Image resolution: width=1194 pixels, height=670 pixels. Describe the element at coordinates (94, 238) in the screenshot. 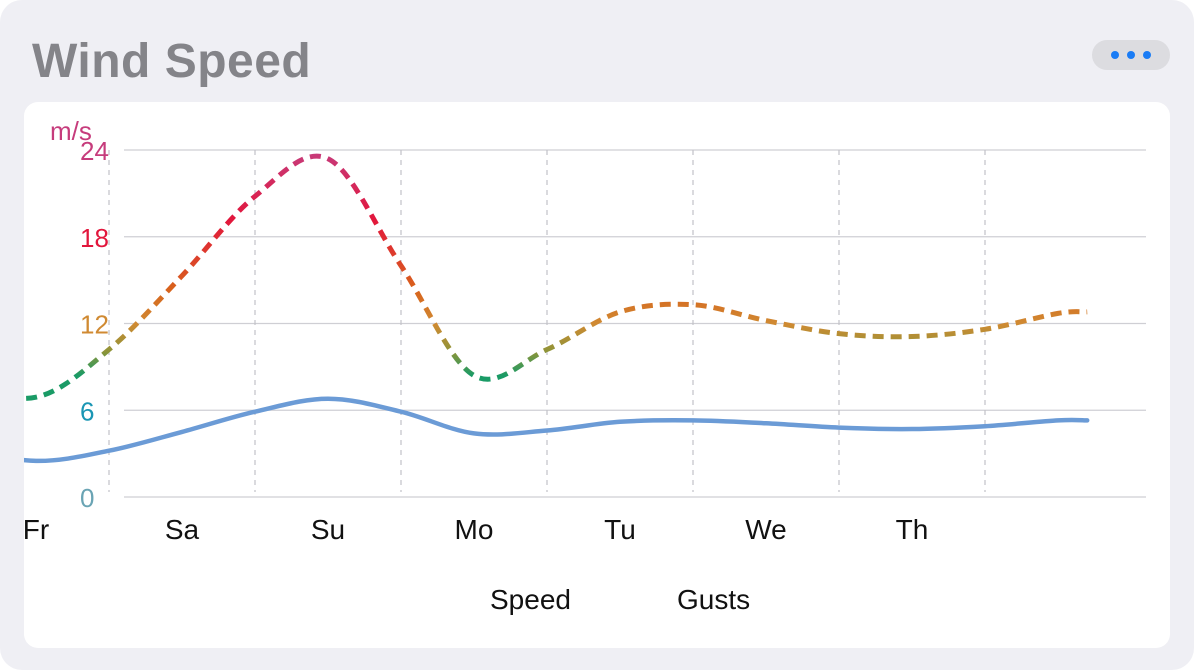

I see `y-tick-label: 18` at that location.